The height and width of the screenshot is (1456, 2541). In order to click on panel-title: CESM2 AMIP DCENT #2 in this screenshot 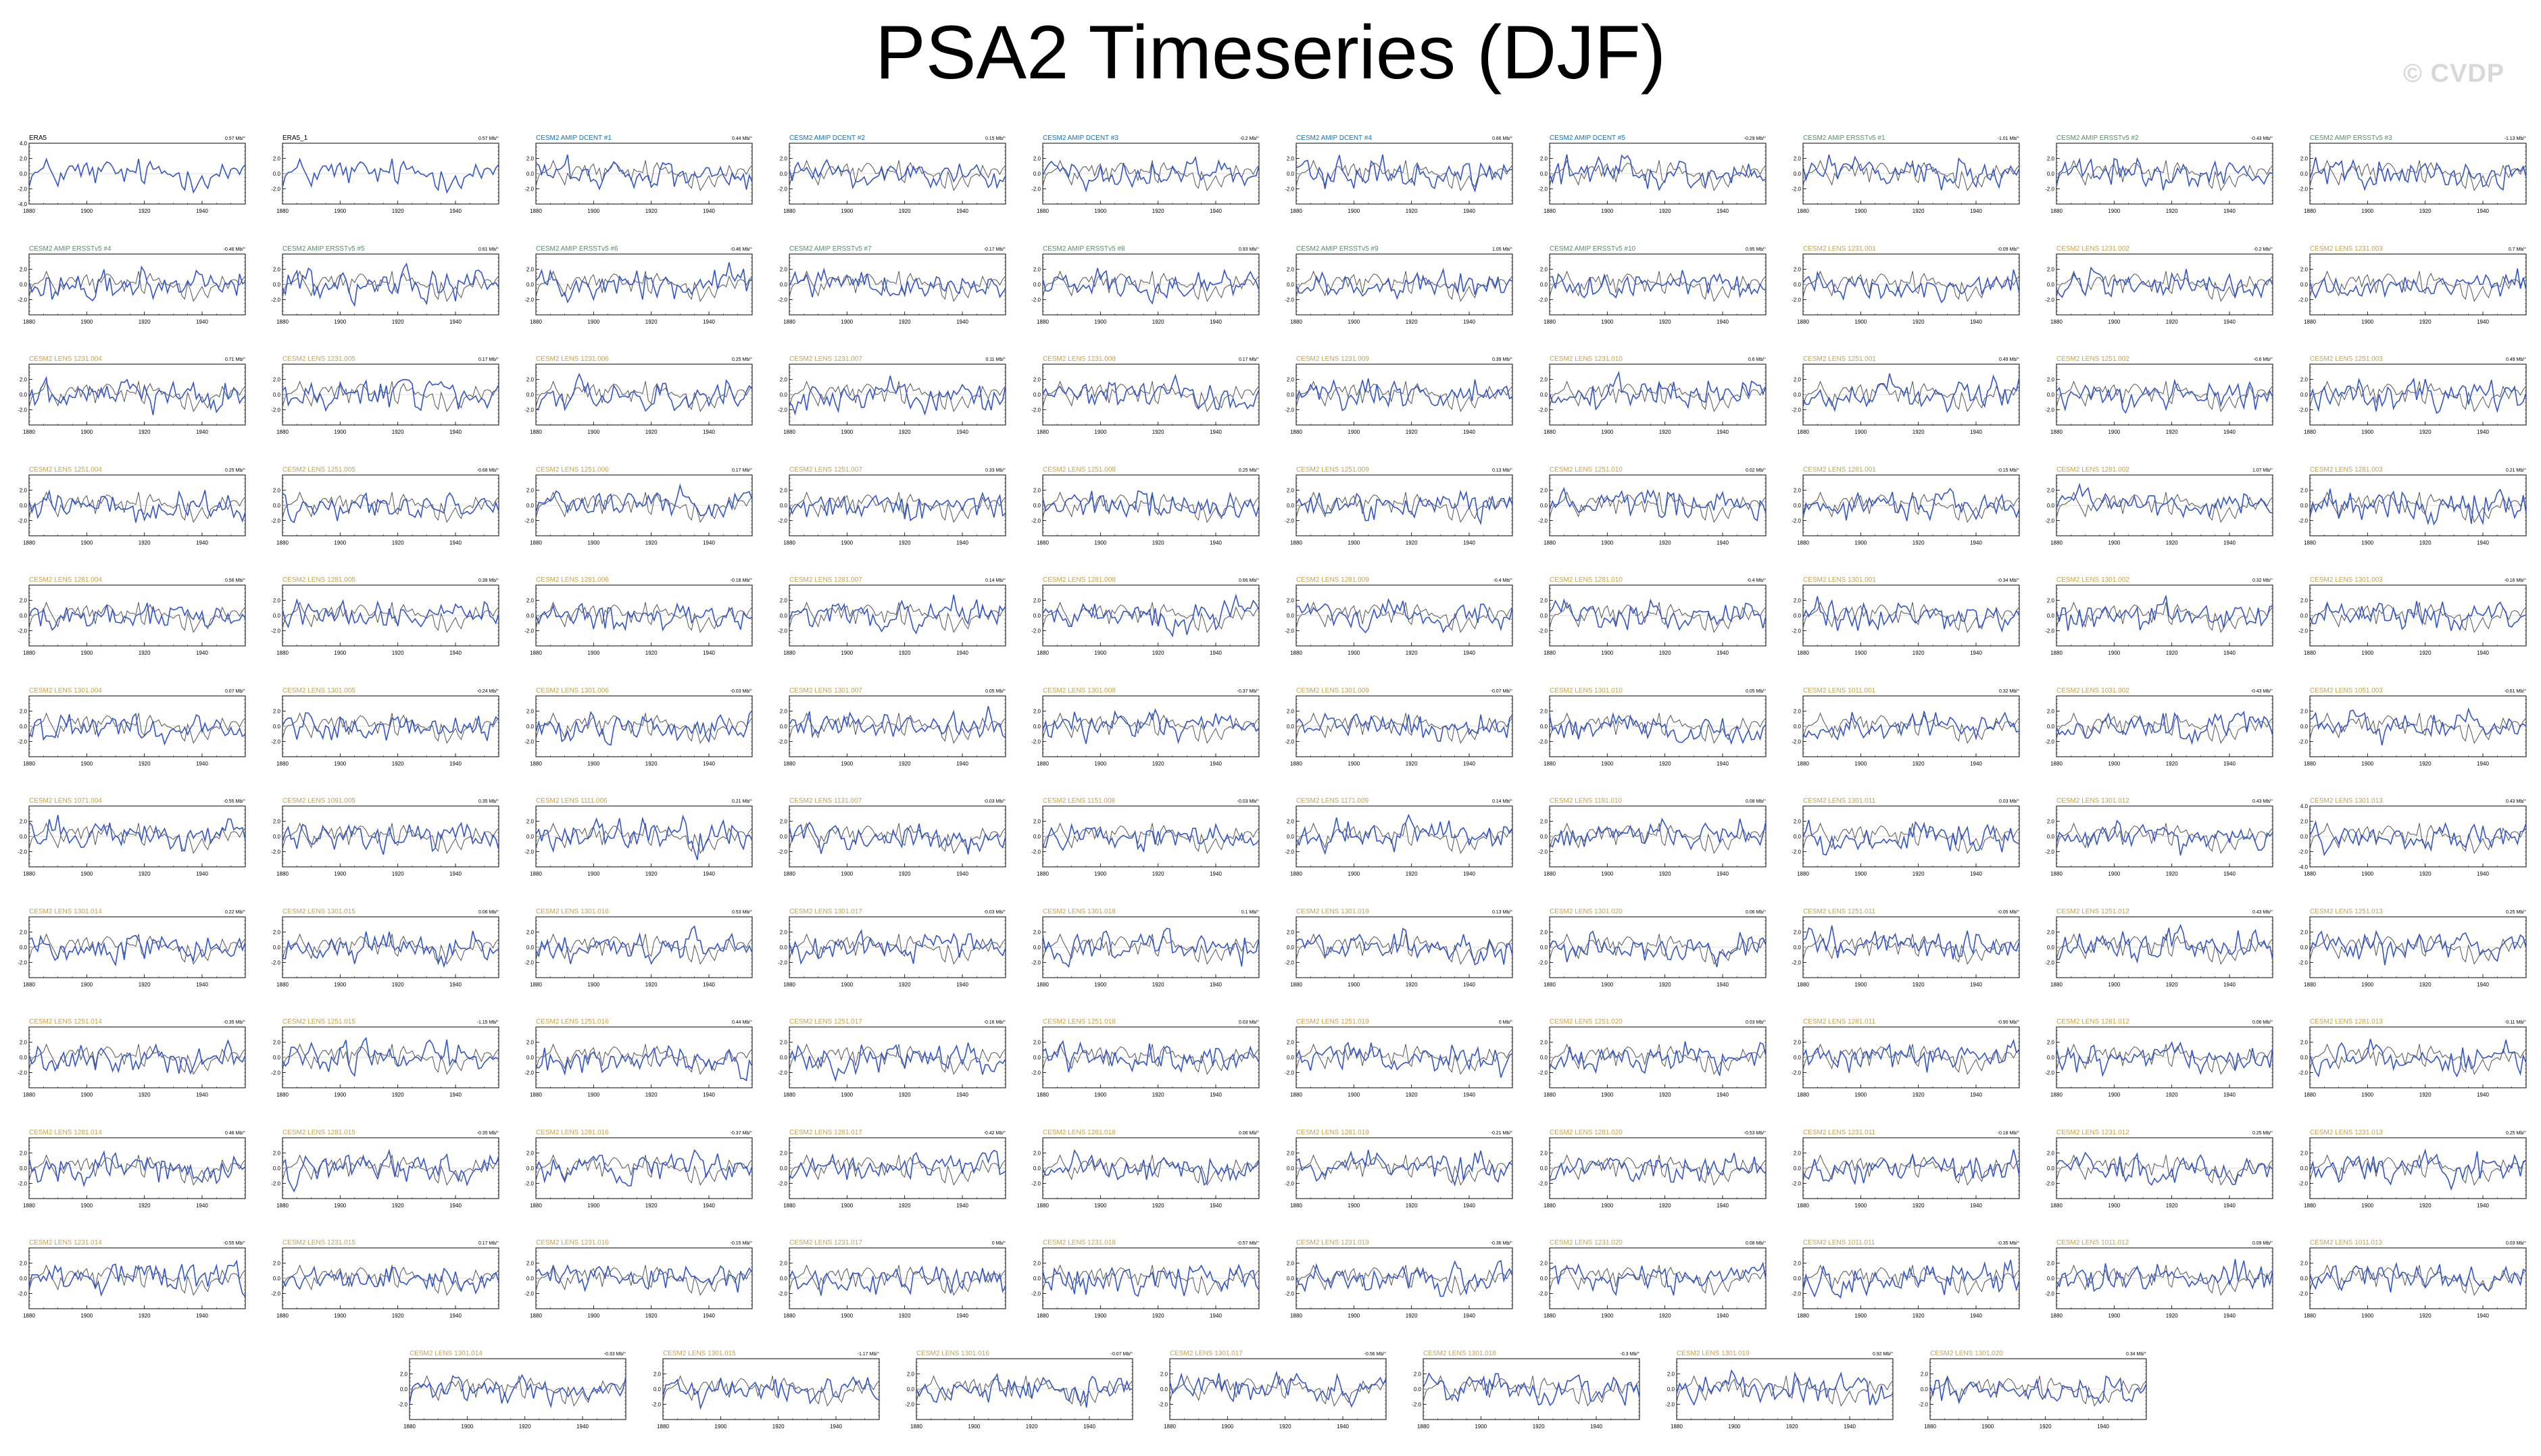, I will do `click(827, 138)`.